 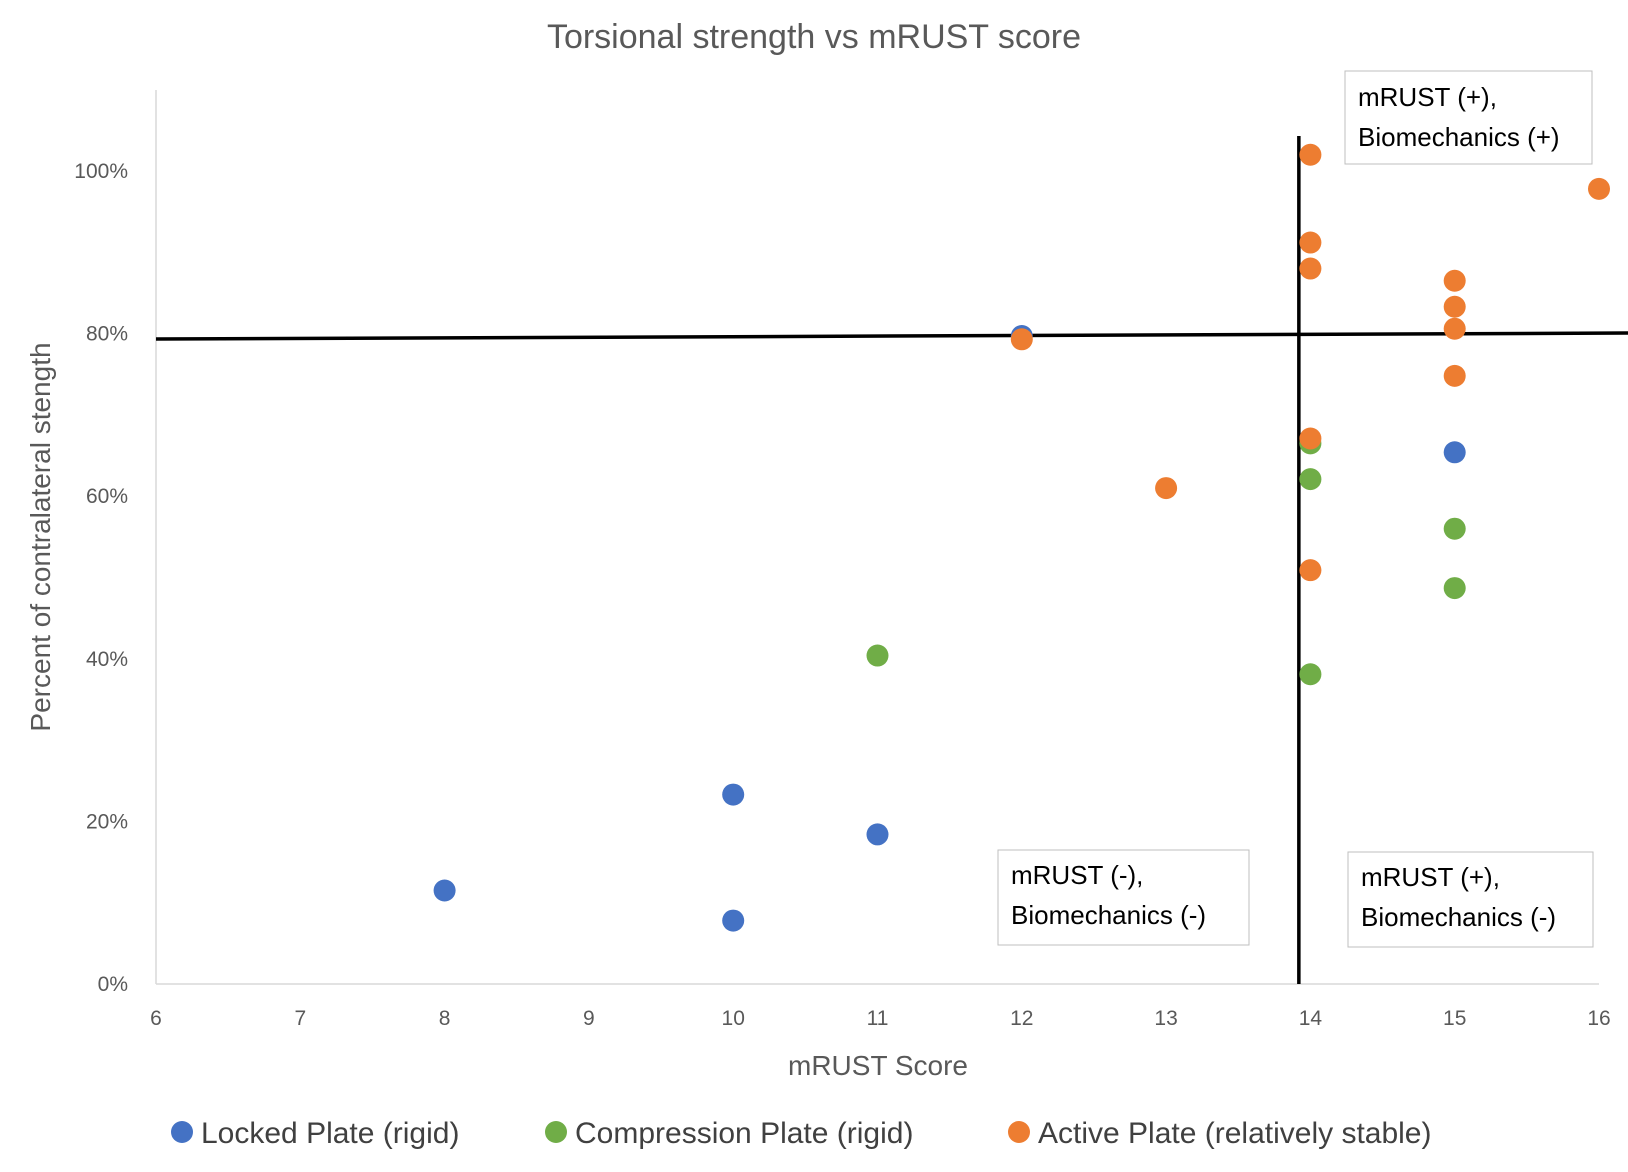 What do you see at coordinates (300, 1018) in the screenshot?
I see `x-tick-label: 7` at bounding box center [300, 1018].